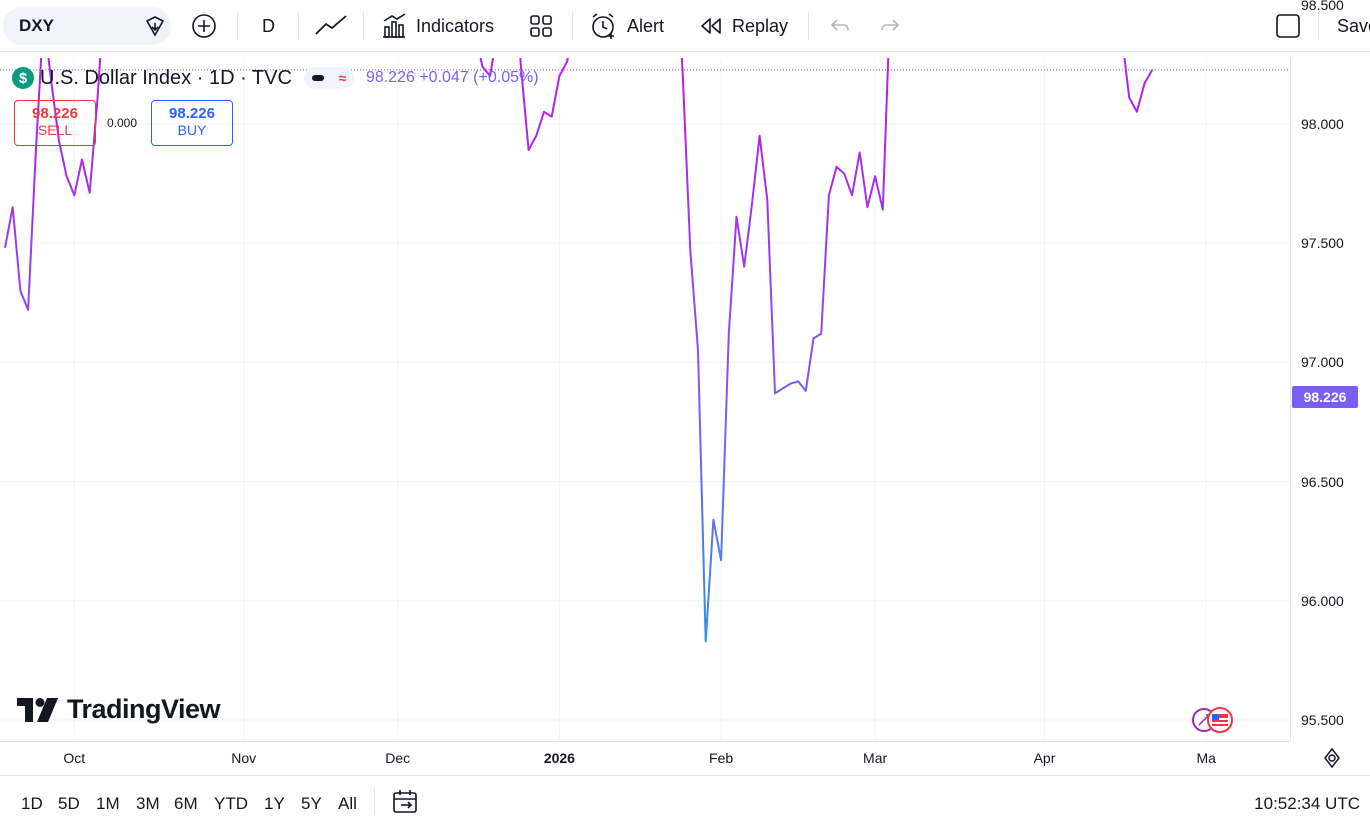 This screenshot has height=820, width=1370. Describe the element at coordinates (274, 803) in the screenshot. I see `range-button-1y: 1Y` at that location.